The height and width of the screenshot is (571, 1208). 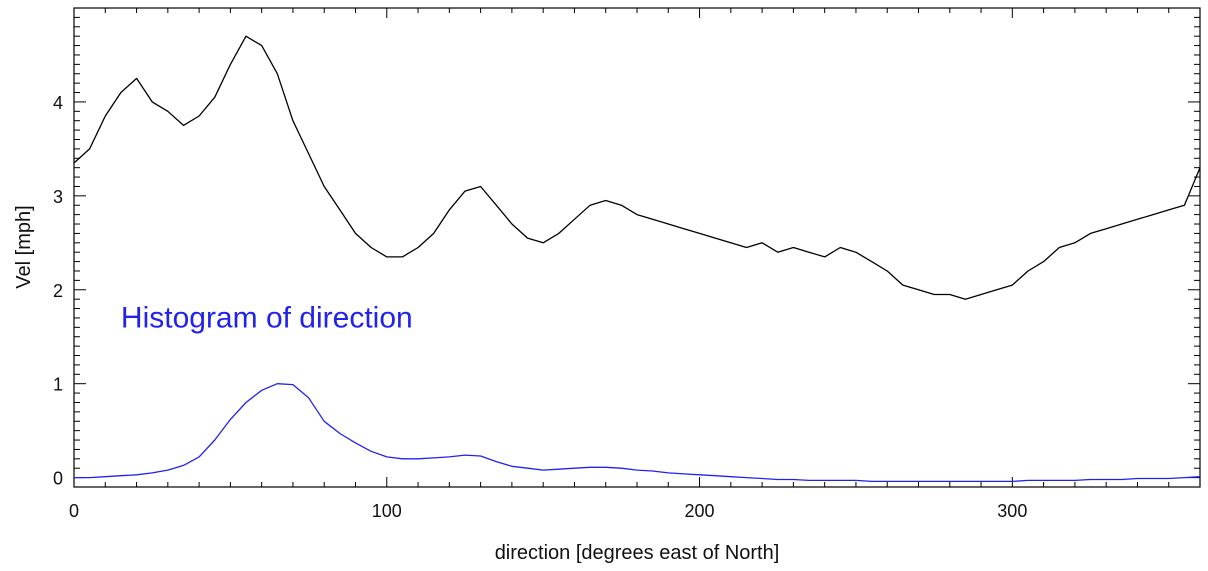 What do you see at coordinates (58, 103) in the screenshot?
I see `y-tick-label: 4` at bounding box center [58, 103].